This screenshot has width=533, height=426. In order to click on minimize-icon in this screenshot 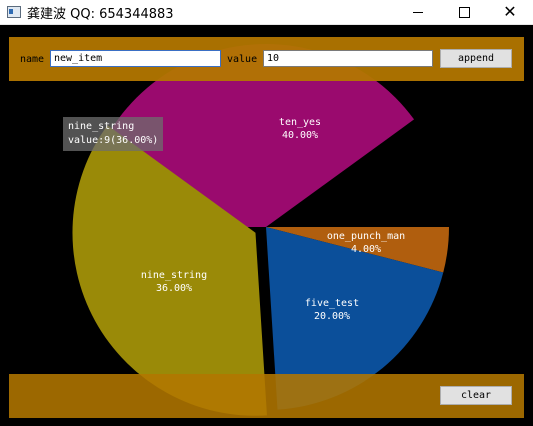, I will do `click(418, 12)`.